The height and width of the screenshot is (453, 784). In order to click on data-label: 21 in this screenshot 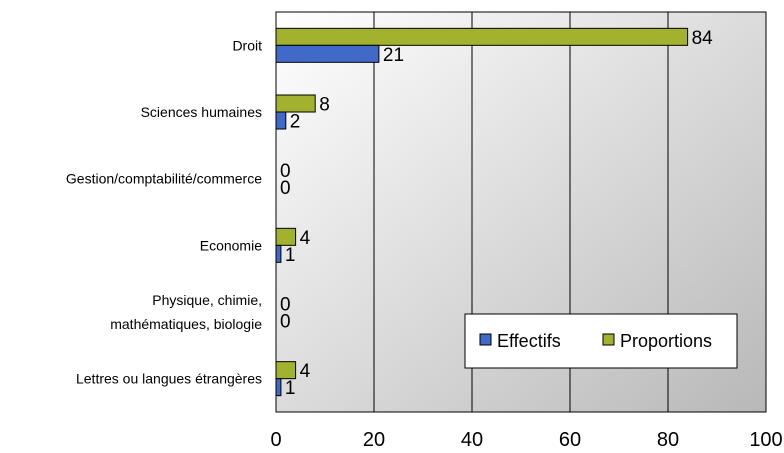, I will do `click(393, 55)`.